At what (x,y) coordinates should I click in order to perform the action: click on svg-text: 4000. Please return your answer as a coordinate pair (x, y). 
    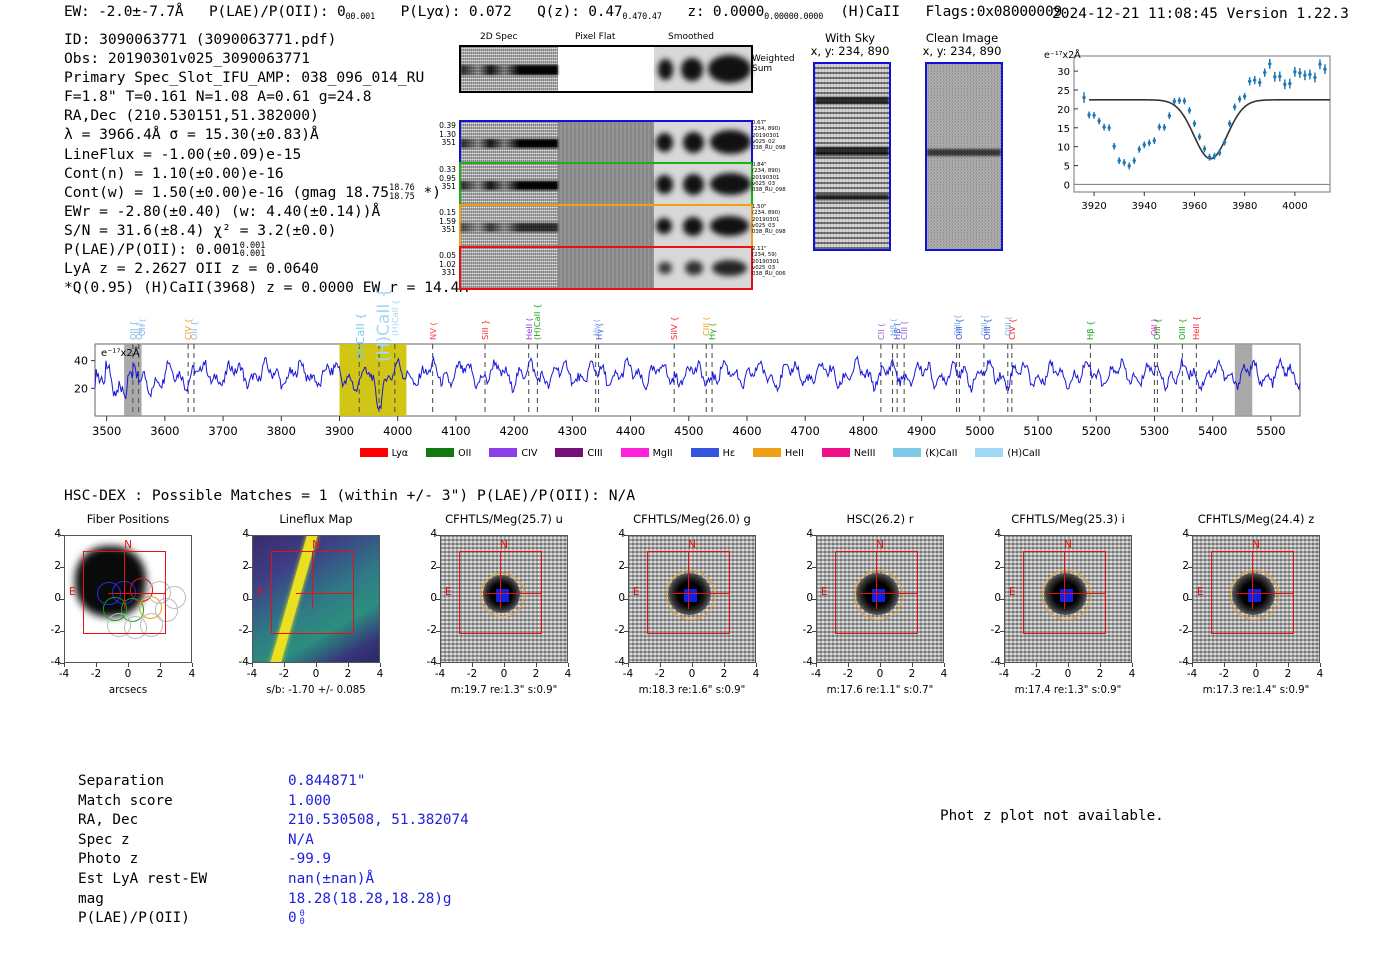
    Looking at the image, I should click on (397, 431).